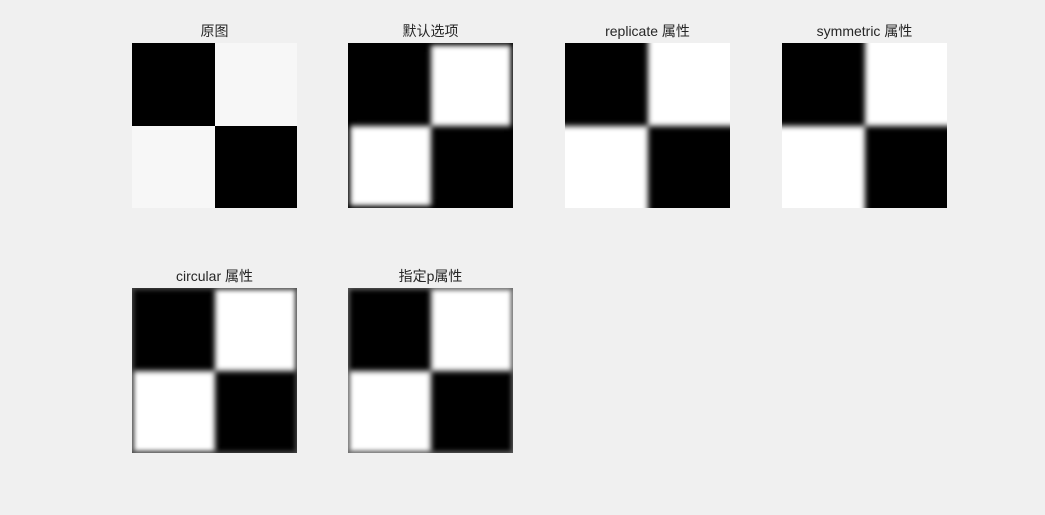 This screenshot has width=1045, height=515. I want to click on panel-title: 默认选项, so click(430, 31).